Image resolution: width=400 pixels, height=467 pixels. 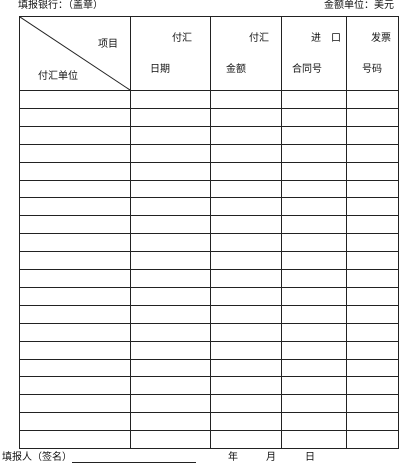 What do you see at coordinates (37, 457) in the screenshot?
I see `reporter-signature-label: 填报人（签名）` at bounding box center [37, 457].